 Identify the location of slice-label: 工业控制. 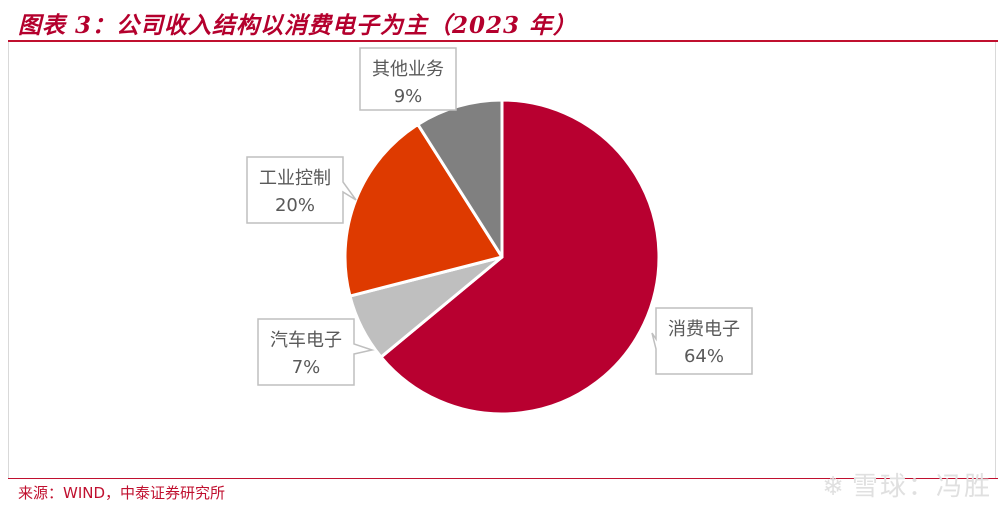
(295, 178).